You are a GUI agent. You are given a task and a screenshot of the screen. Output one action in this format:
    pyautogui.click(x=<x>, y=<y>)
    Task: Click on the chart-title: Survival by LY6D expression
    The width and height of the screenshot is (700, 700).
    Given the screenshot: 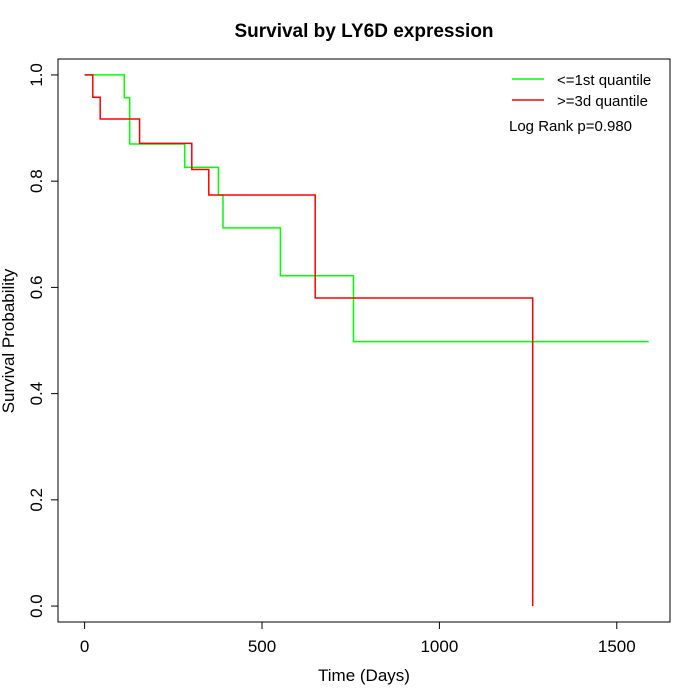 What is the action you would take?
    pyautogui.click(x=363, y=31)
    